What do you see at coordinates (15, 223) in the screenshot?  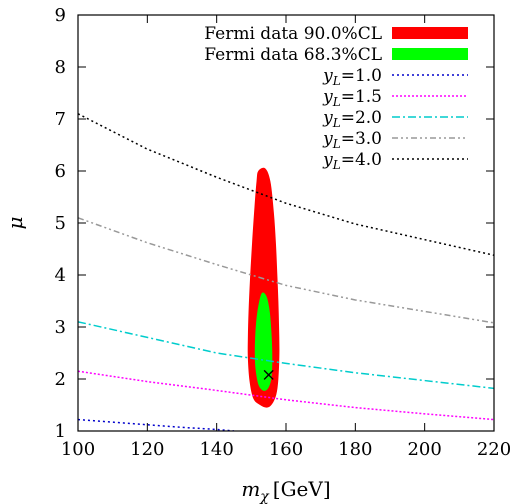 I see `y-axis-label: μ` at bounding box center [15, 223].